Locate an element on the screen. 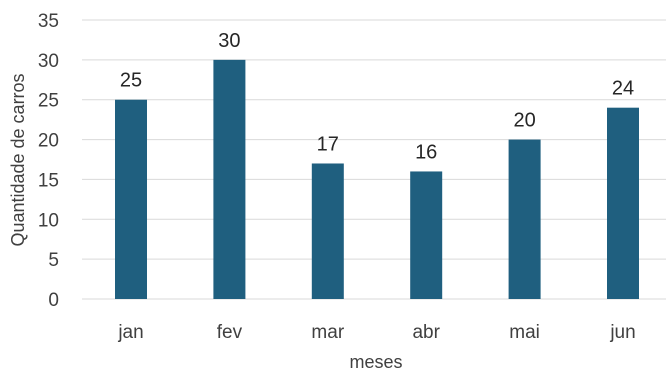 This screenshot has height=371, width=670. data-label-jan: 25 is located at coordinates (131, 81).